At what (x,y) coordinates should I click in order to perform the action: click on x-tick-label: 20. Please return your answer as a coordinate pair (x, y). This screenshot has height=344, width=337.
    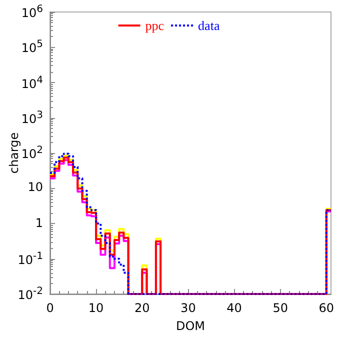
    Looking at the image, I should click on (142, 308).